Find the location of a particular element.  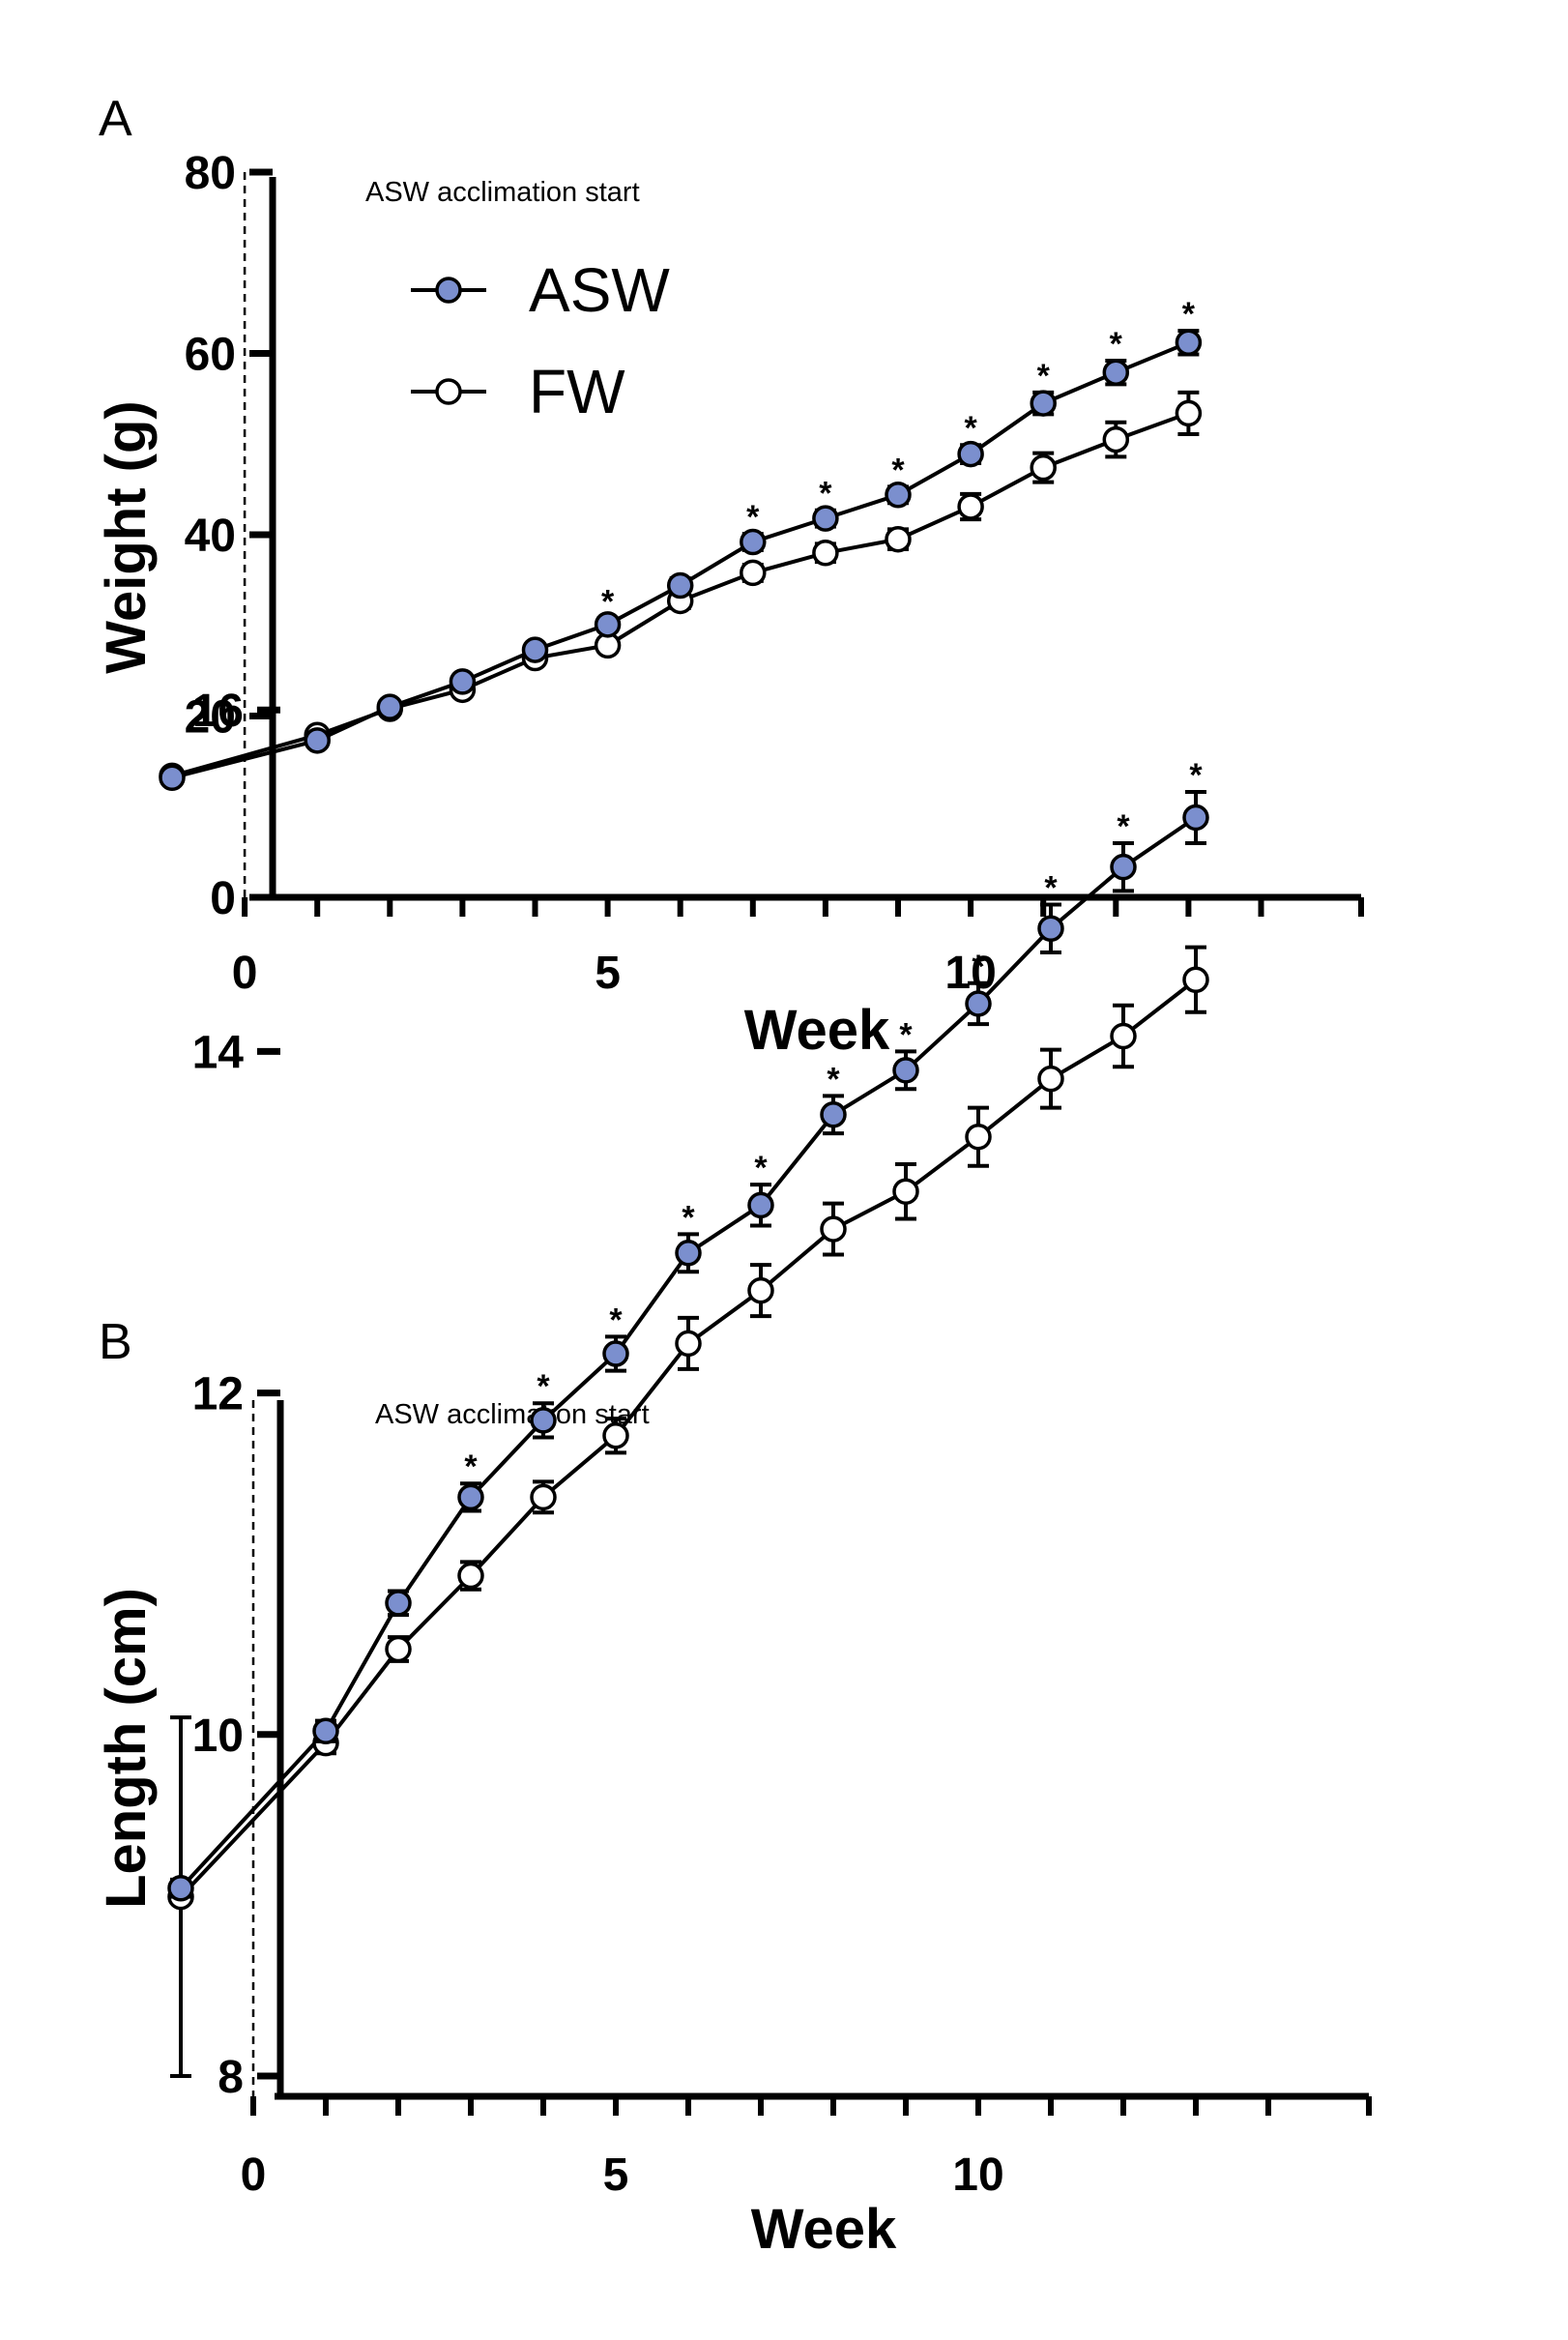

panel-label: B is located at coordinates (115, 1342).